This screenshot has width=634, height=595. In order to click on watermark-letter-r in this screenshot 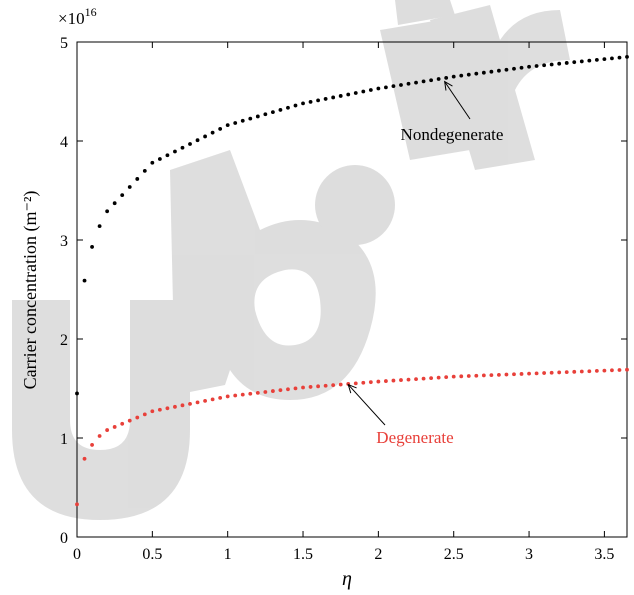, I will do `click(500, 87)`.